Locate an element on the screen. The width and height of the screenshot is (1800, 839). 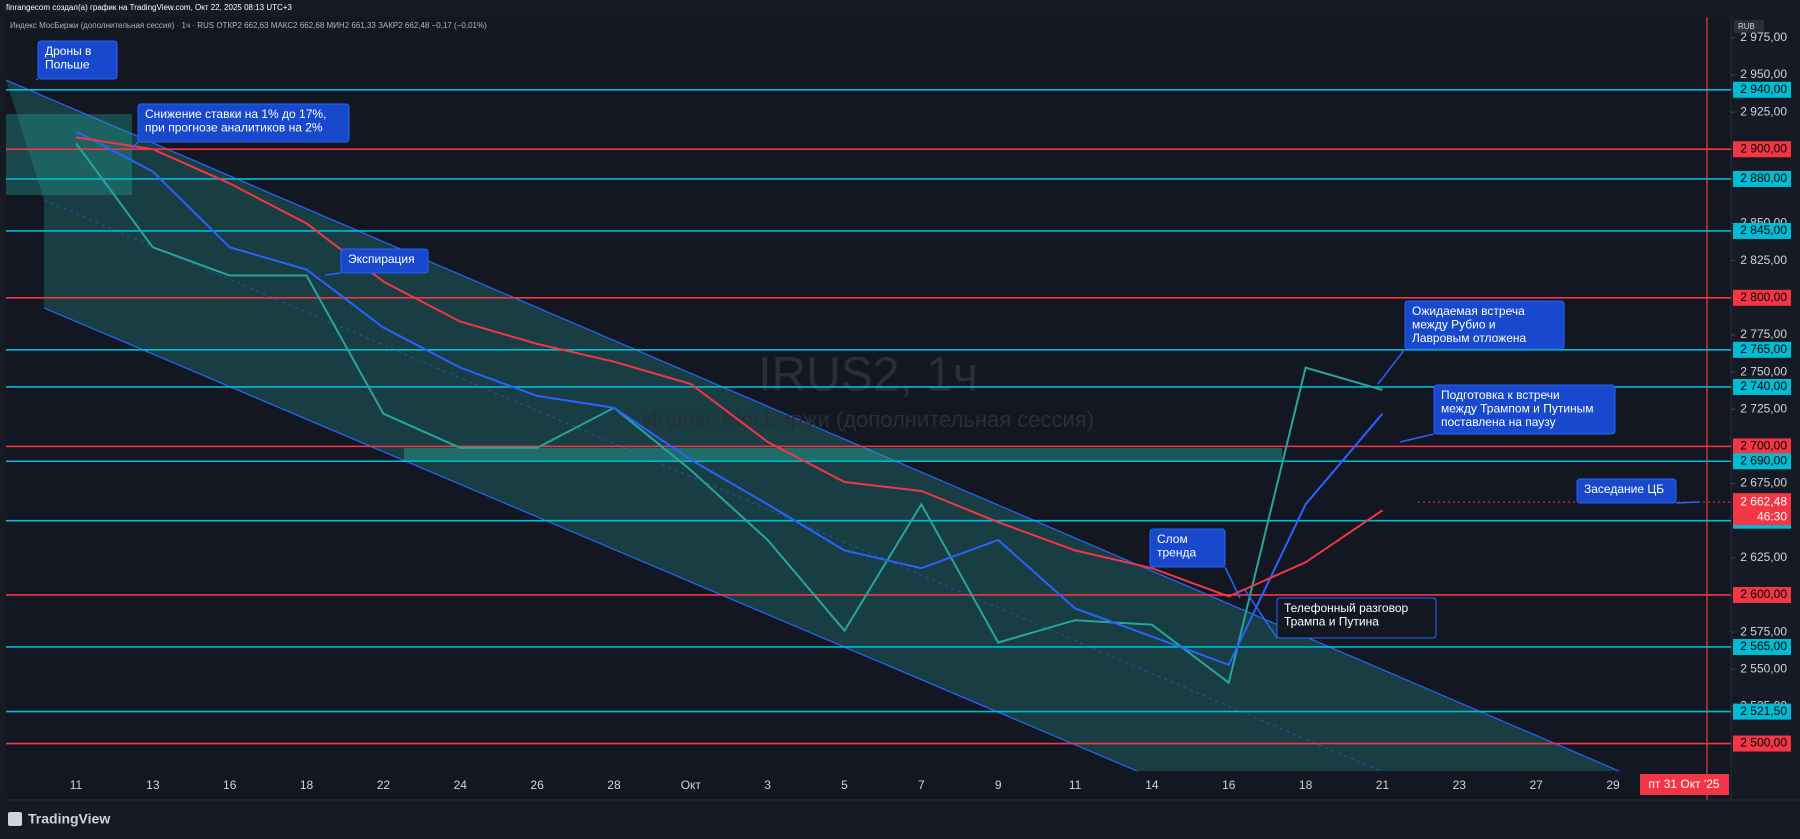
annotation-text: Ожидаемая встреча is located at coordinates (1468, 311).